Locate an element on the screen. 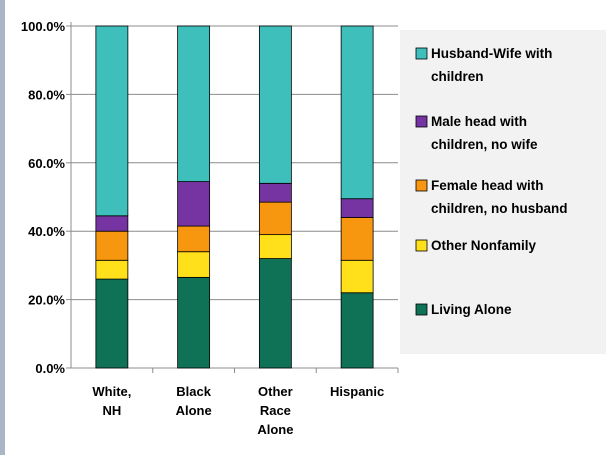  legend-label-line: Living Alone is located at coordinates (471, 309).